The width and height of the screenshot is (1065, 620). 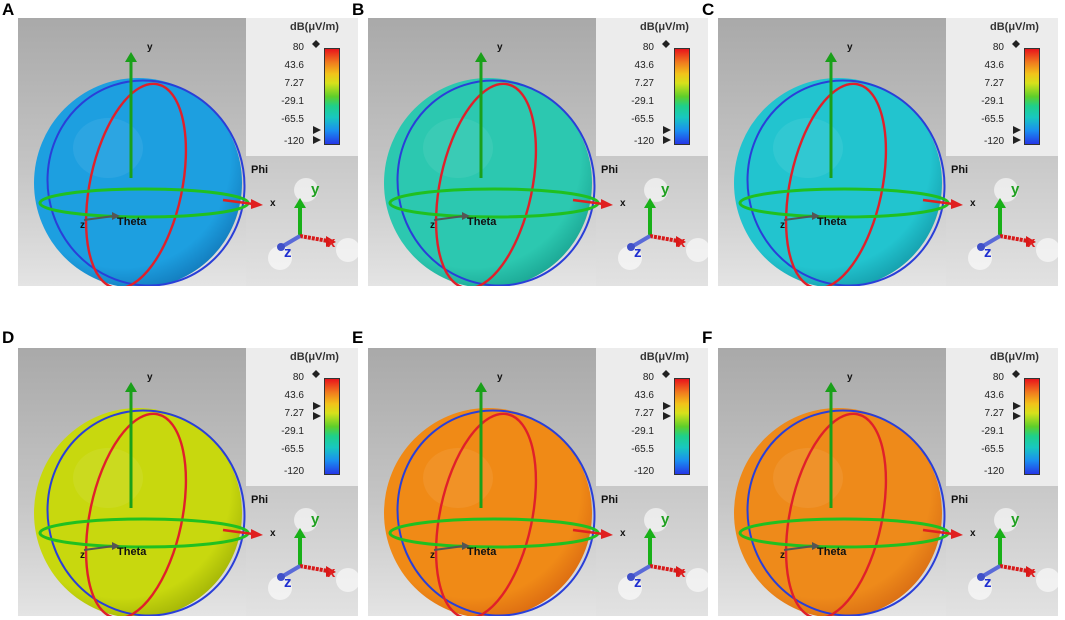 What do you see at coordinates (292, 119) in the screenshot?
I see `colorbar-tick: -65.5` at bounding box center [292, 119].